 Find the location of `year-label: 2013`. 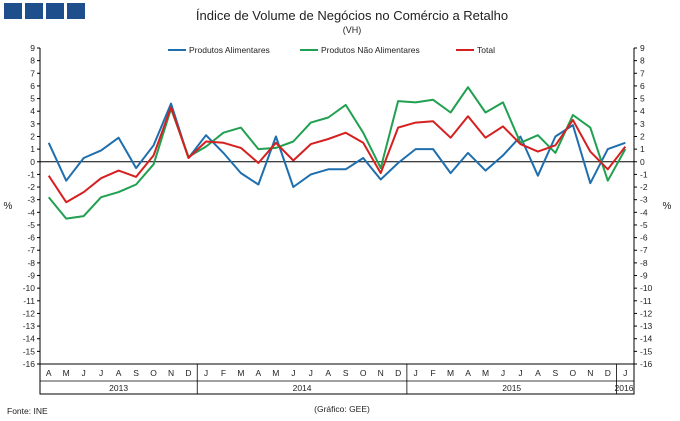

year-label: 2013 is located at coordinates (118, 388).